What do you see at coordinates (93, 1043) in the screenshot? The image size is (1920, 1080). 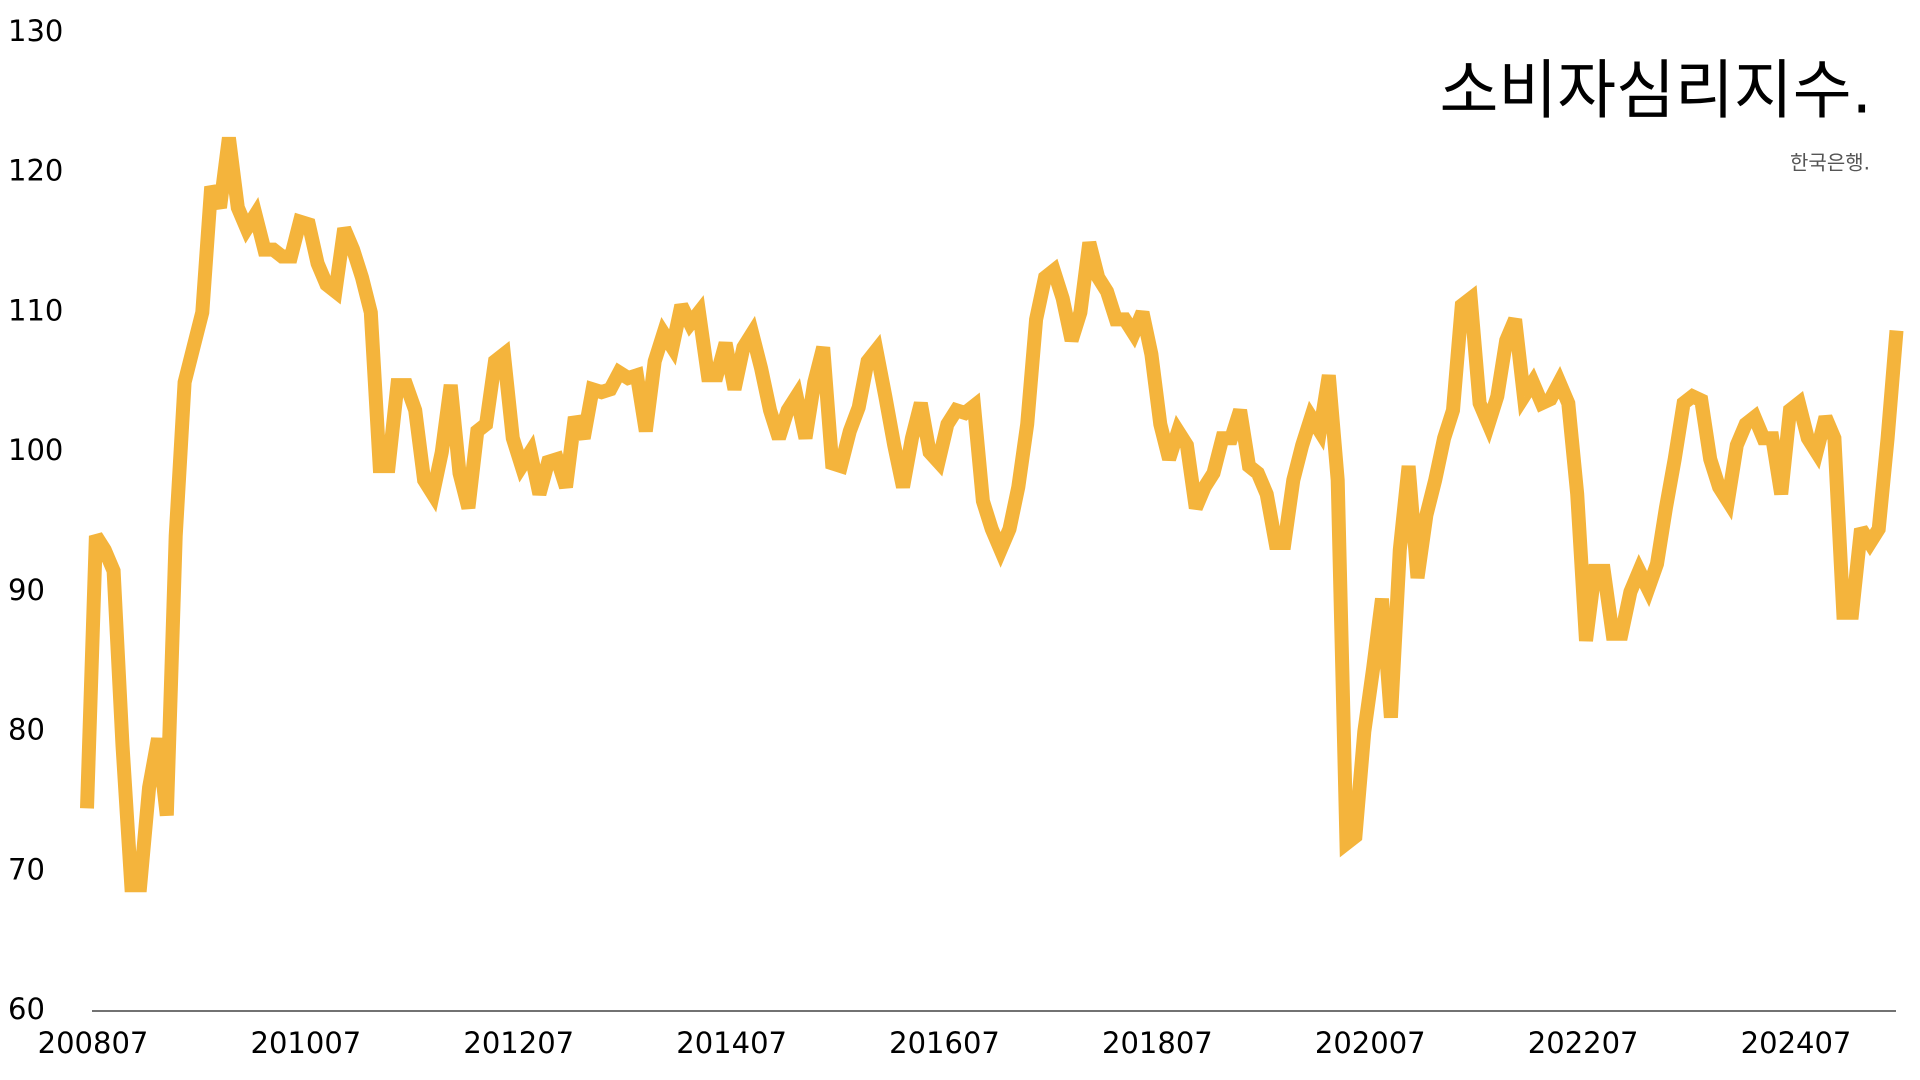 I see `x-tick-label: 200807` at bounding box center [93, 1043].